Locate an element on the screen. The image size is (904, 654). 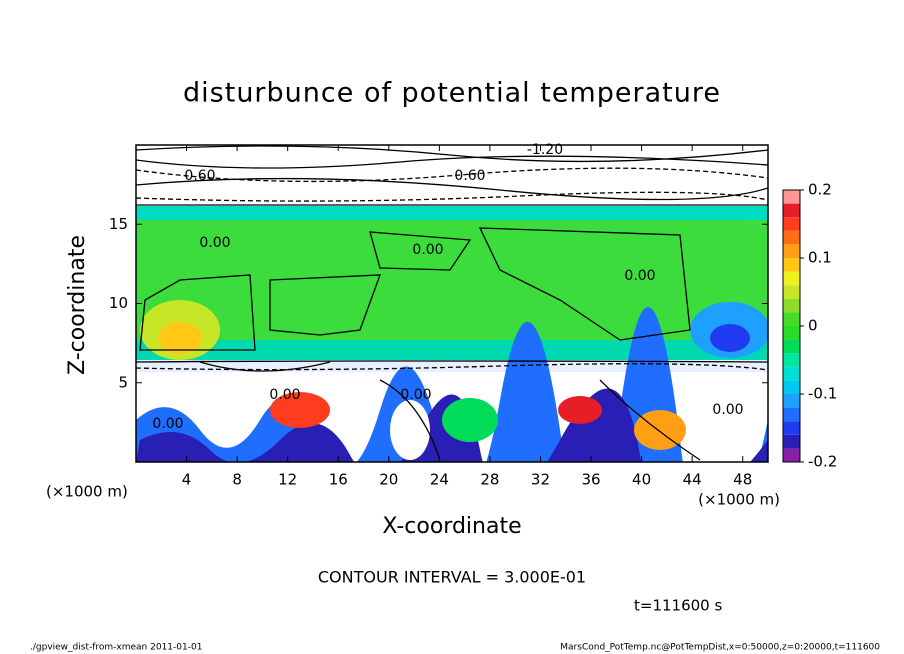
x-tick-label: 8 is located at coordinates (237, 480).